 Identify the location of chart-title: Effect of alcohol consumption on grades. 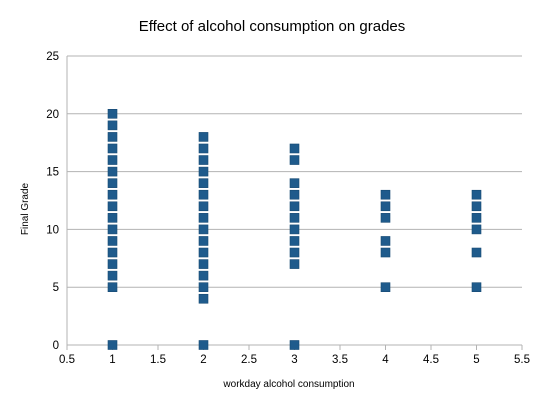
(272, 26).